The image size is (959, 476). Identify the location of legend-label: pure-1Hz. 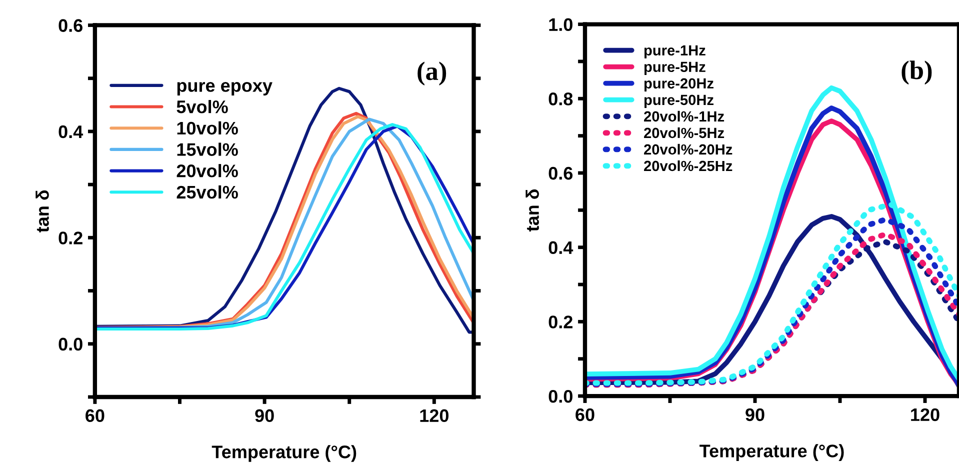
(675, 51).